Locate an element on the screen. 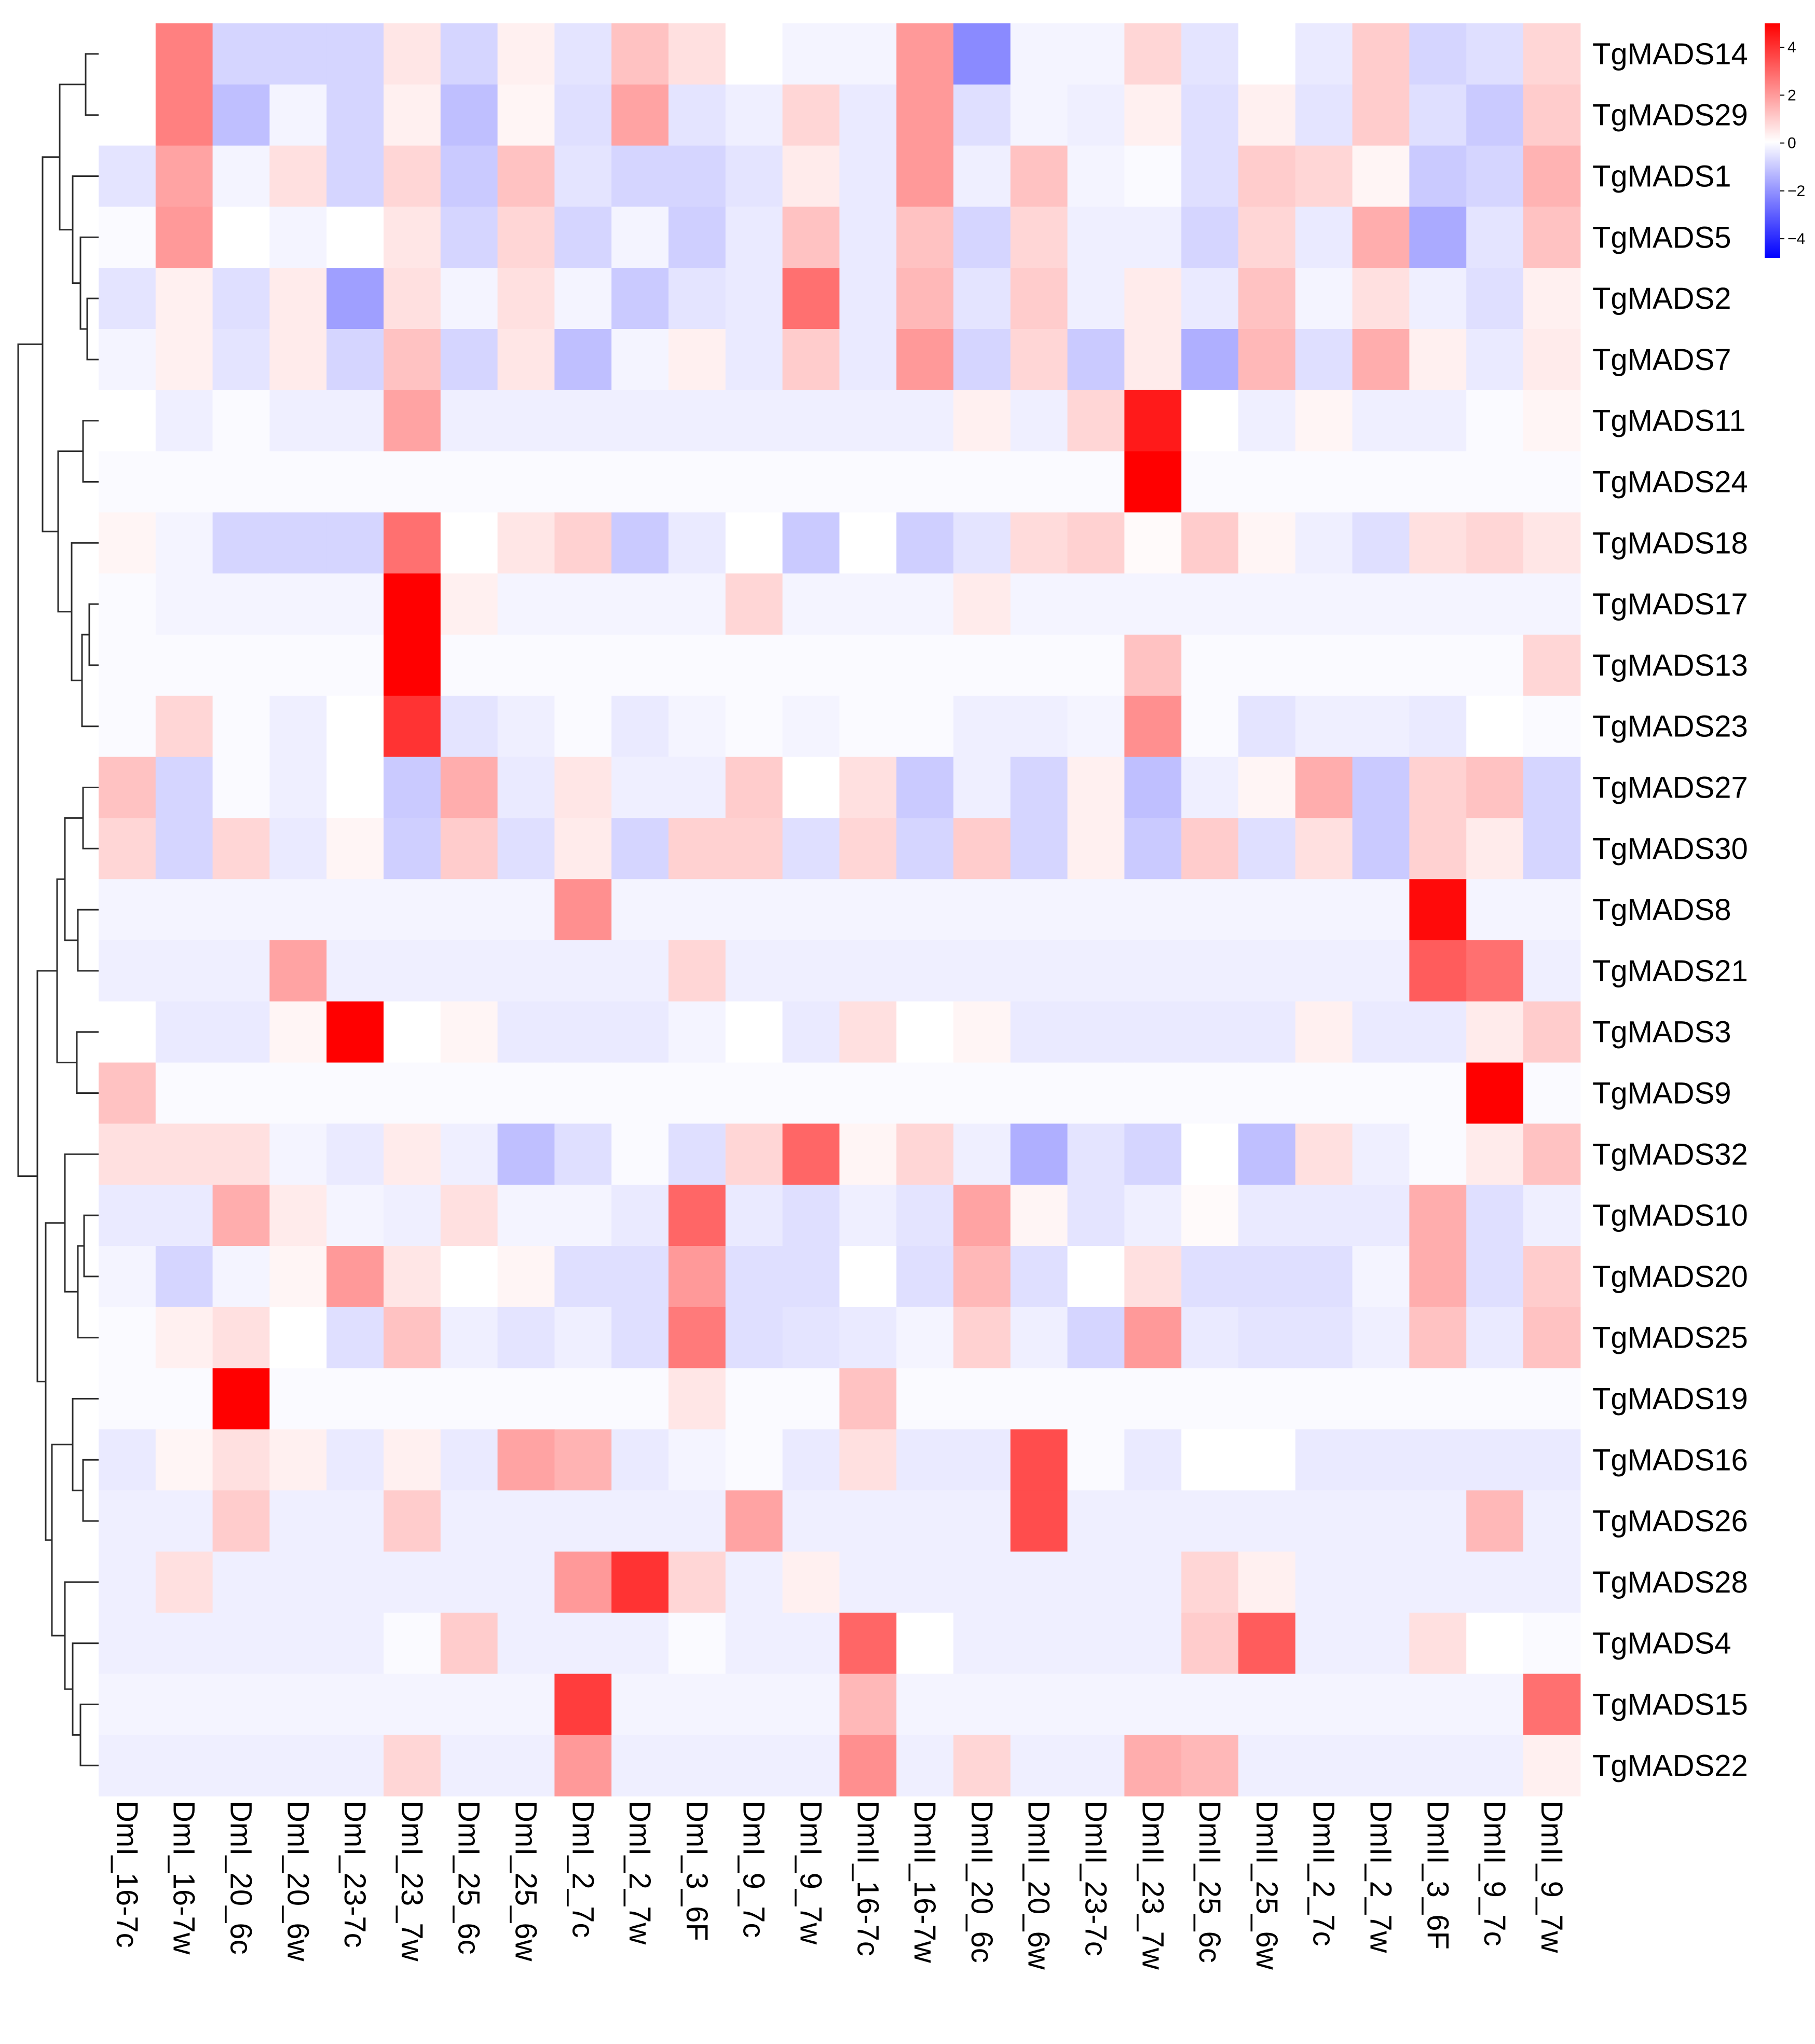 Image resolution: width=1815 pixels, height=2044 pixels. row-label: TgMADS1 is located at coordinates (1662, 177).